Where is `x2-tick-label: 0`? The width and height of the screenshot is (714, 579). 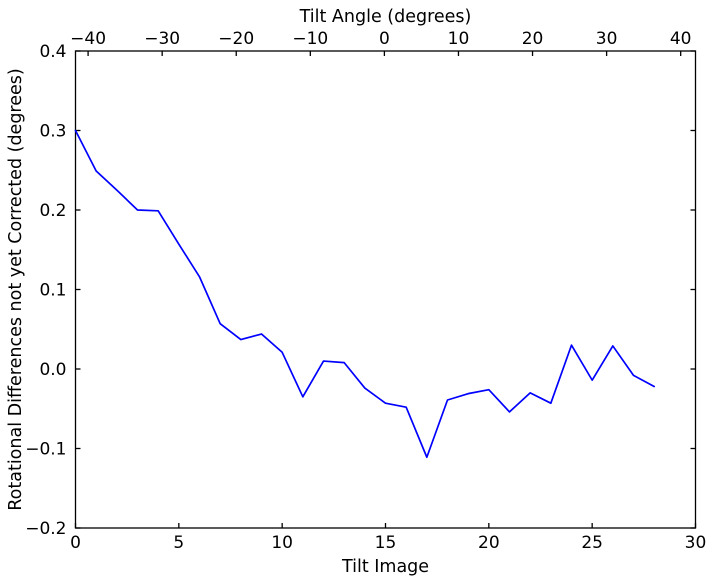
x2-tick-label: 0 is located at coordinates (384, 39).